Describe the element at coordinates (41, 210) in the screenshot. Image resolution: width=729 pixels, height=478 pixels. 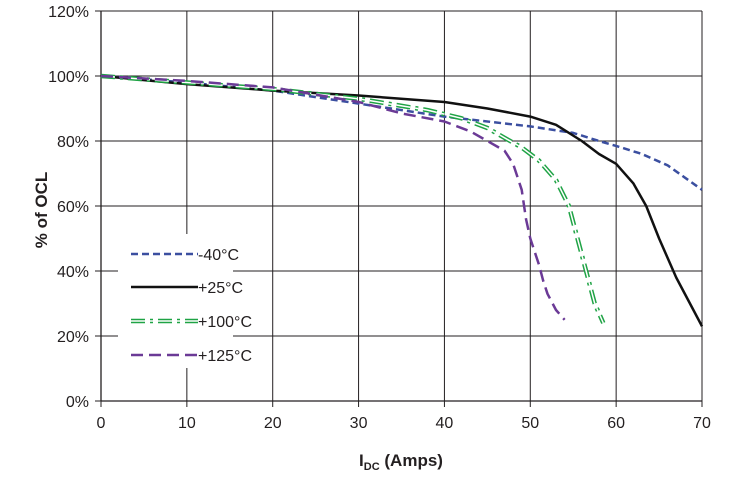
I see `y-axis-title: % of OCL` at that location.